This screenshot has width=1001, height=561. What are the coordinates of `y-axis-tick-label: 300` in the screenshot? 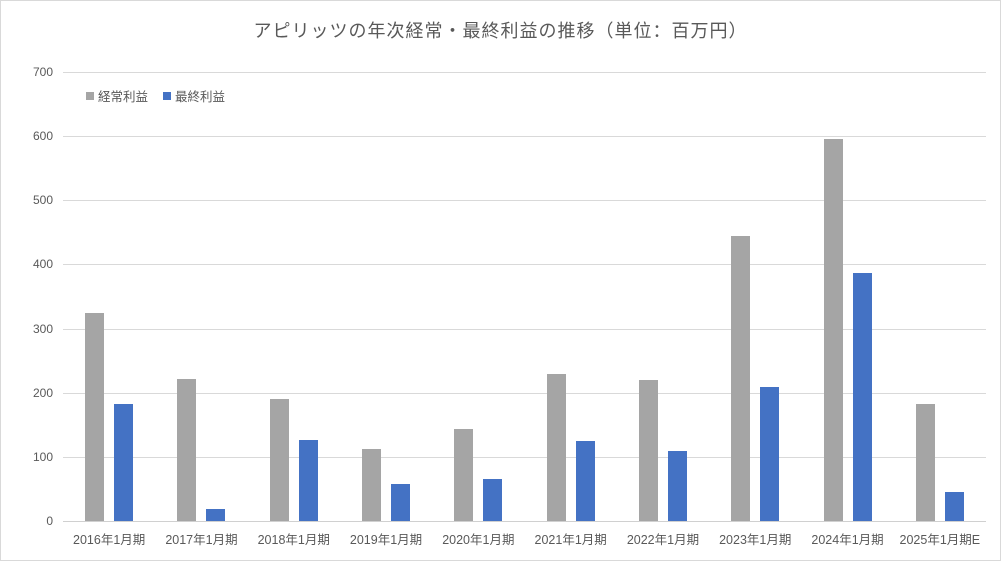 It's located at (42, 328).